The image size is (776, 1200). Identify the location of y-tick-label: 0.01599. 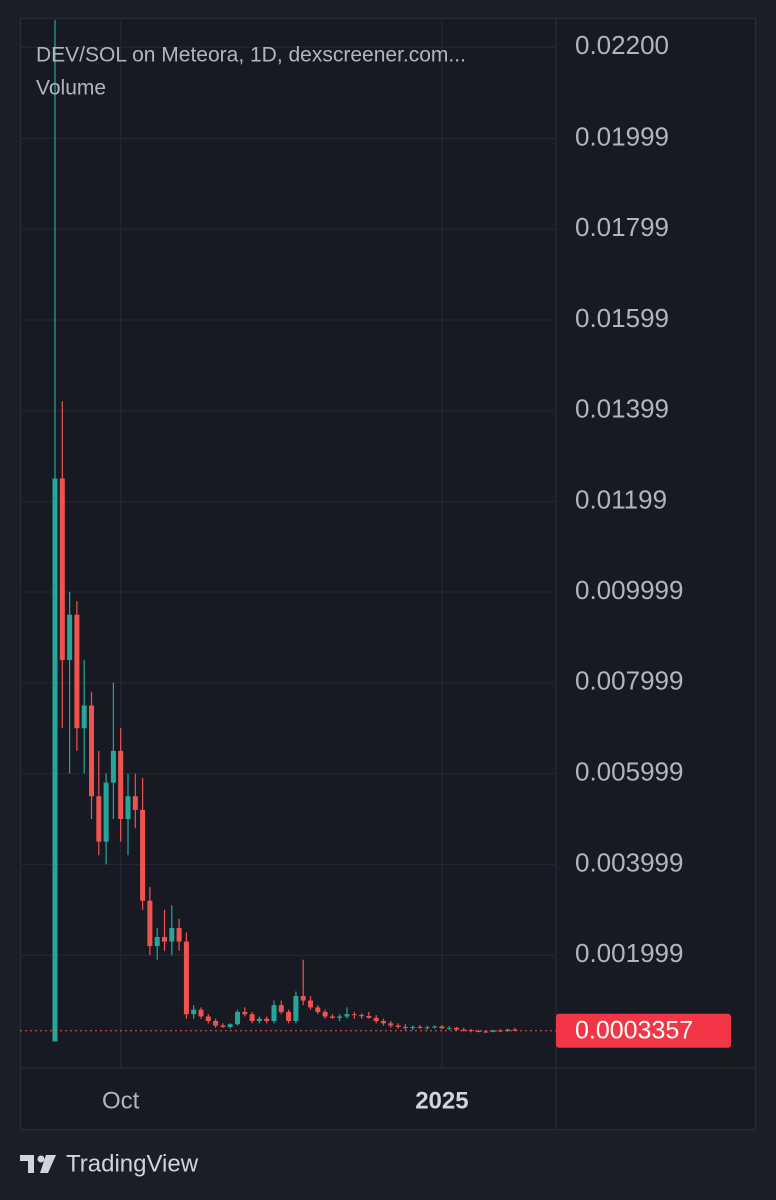
(622, 318).